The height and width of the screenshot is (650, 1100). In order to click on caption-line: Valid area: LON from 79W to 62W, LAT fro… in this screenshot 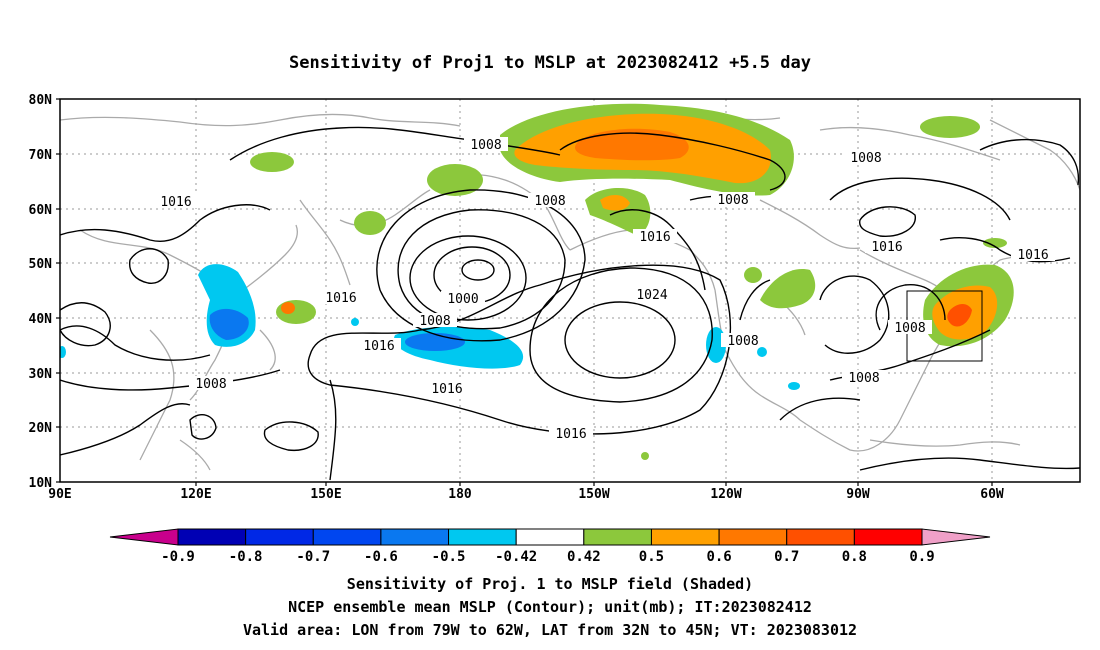, I will do `click(550, 630)`.